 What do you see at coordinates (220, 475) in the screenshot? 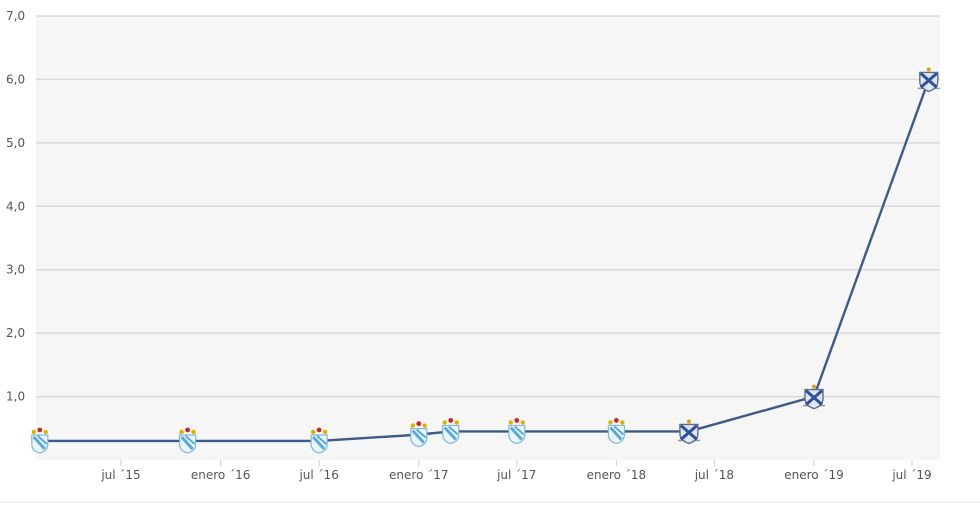
I see `x-tick-label: enero ´16` at bounding box center [220, 475].